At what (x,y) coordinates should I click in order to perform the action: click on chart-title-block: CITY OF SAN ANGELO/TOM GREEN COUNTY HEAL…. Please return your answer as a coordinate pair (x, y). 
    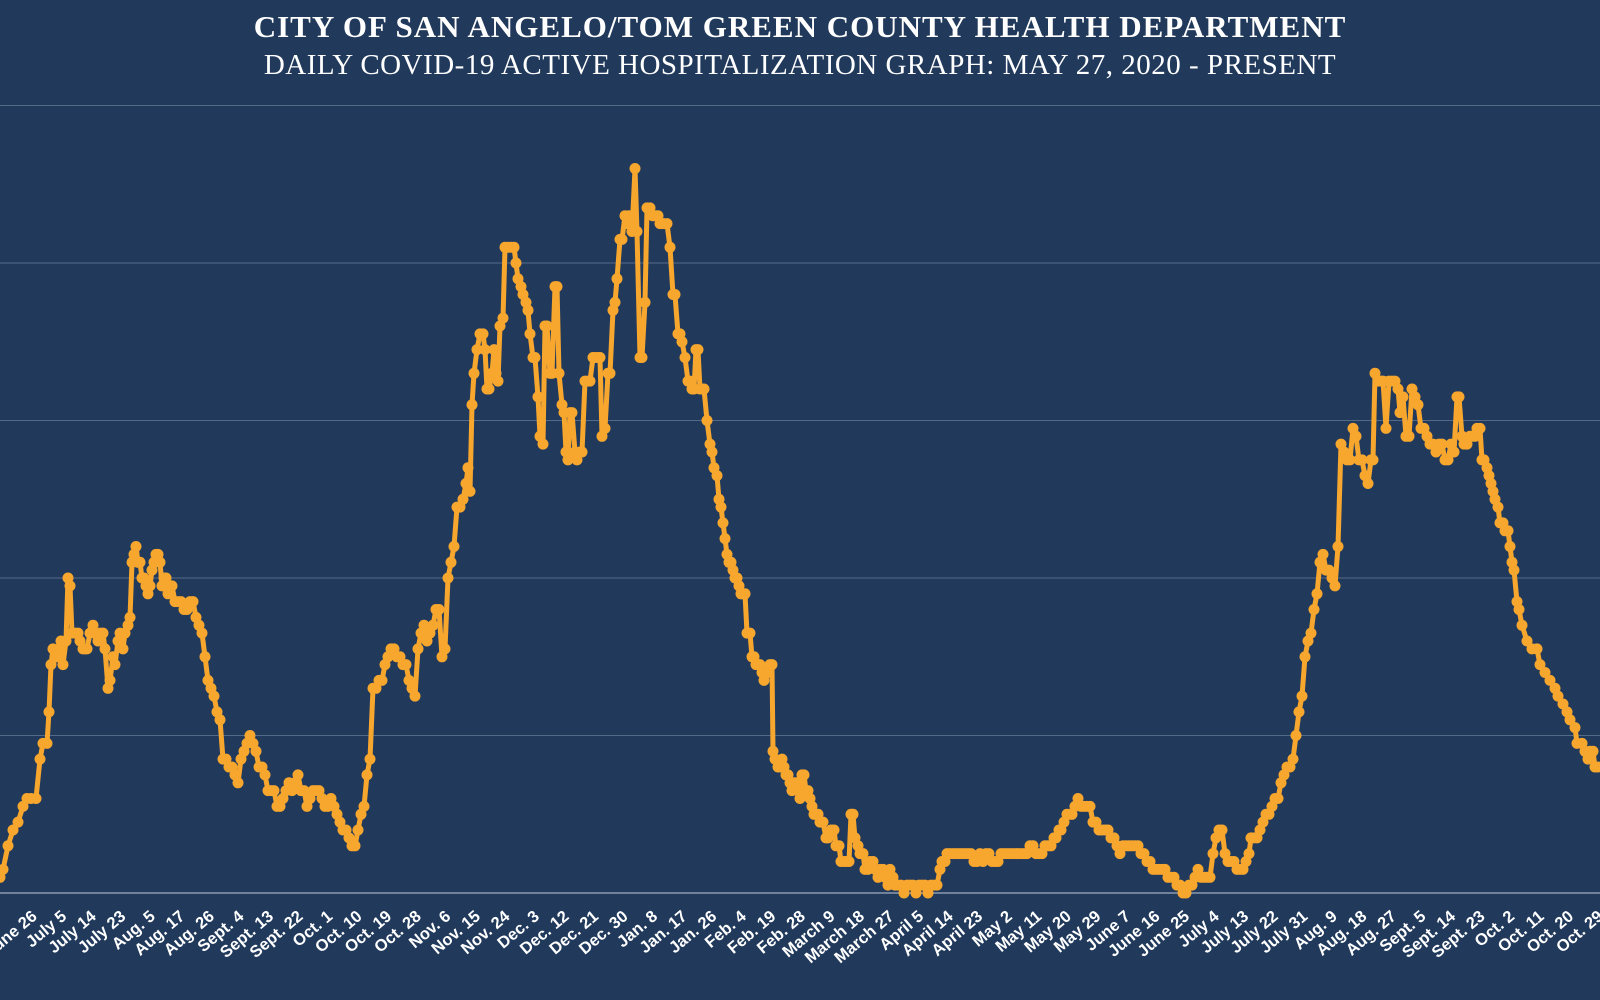
    Looking at the image, I should click on (800, 46).